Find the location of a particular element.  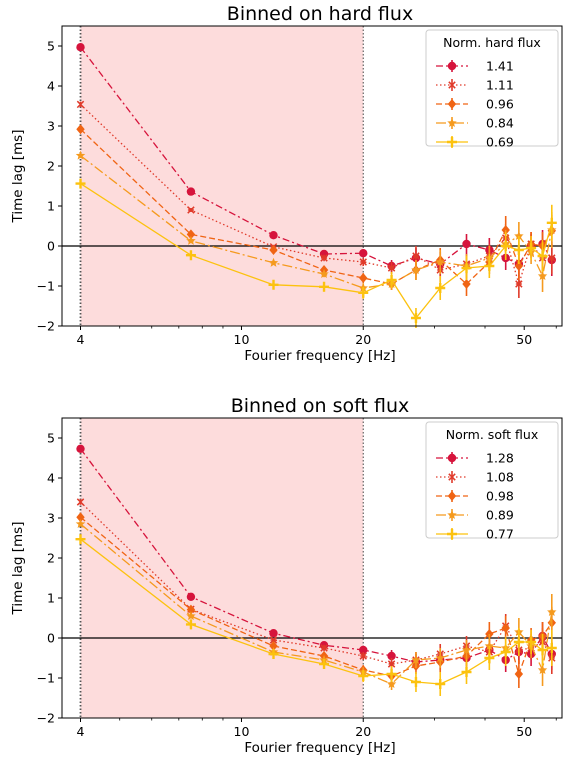

legend-label: 0.77 is located at coordinates (500, 534).